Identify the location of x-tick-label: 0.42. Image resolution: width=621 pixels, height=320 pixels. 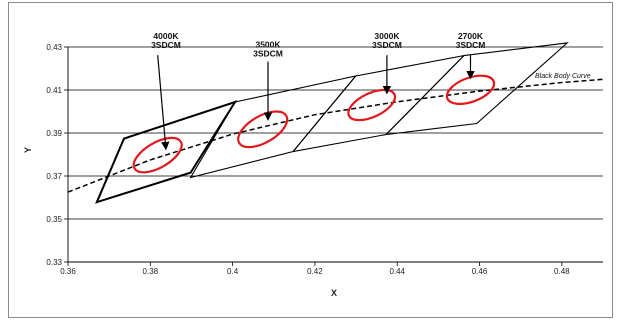
(315, 271).